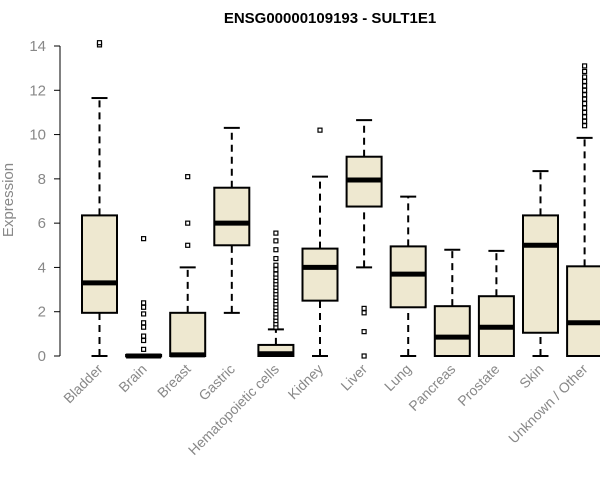  Describe the element at coordinates (174, 381) in the screenshot. I see `x-tick-label: Breast` at that location.